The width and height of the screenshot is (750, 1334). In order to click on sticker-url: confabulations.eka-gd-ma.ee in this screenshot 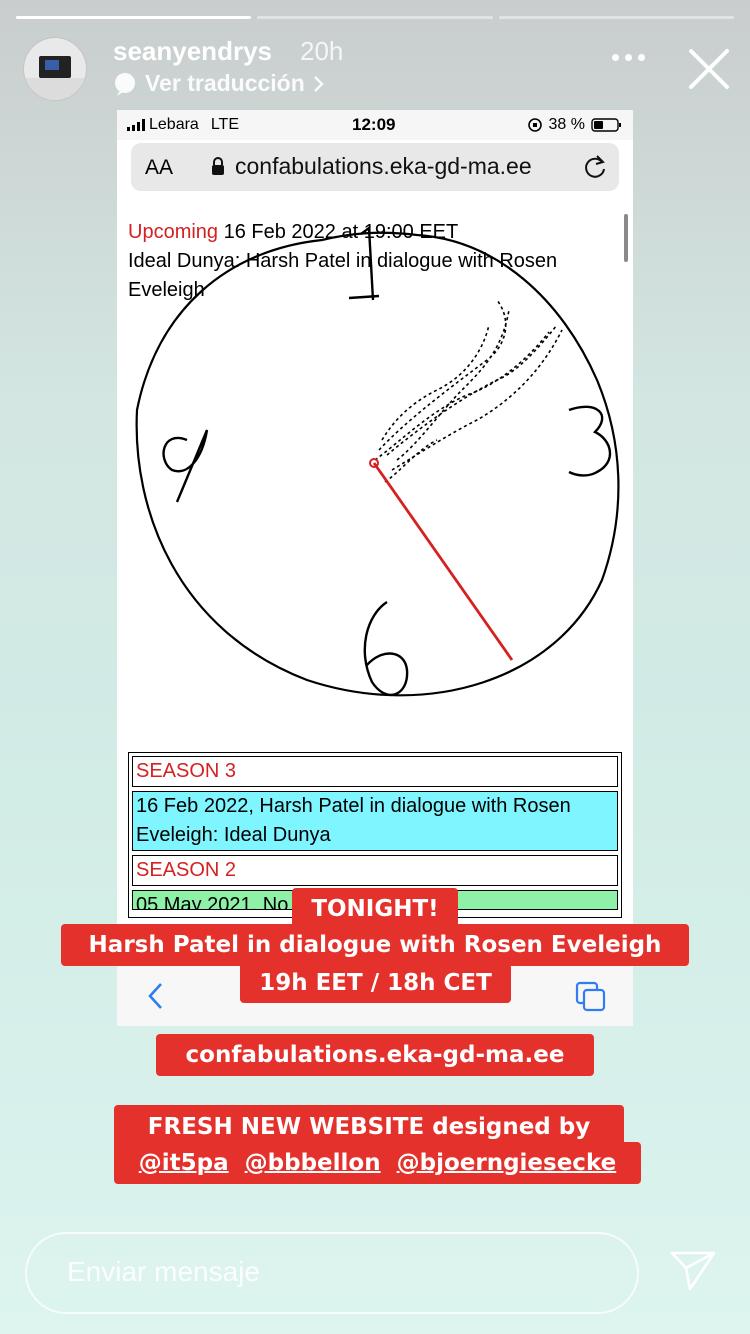, I will do `click(375, 1055)`.